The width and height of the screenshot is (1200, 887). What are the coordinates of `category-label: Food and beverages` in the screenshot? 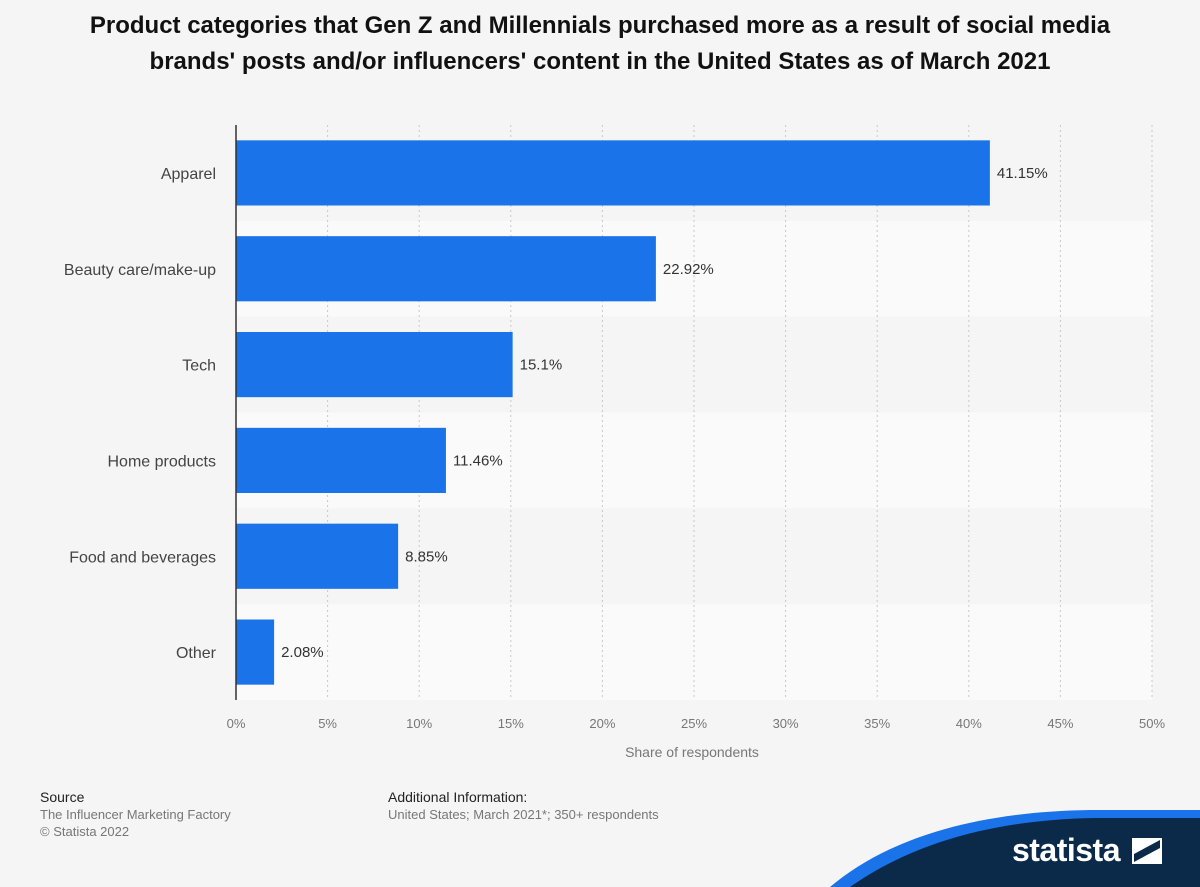 It's located at (142, 557).